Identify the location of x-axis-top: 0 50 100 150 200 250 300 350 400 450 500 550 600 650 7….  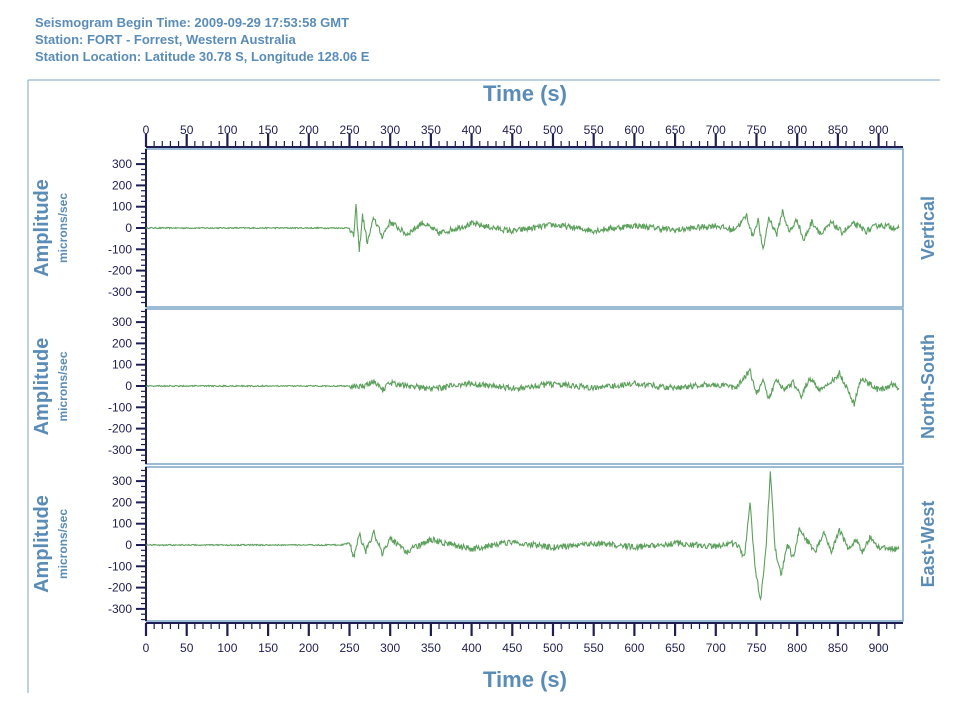
(523, 135).